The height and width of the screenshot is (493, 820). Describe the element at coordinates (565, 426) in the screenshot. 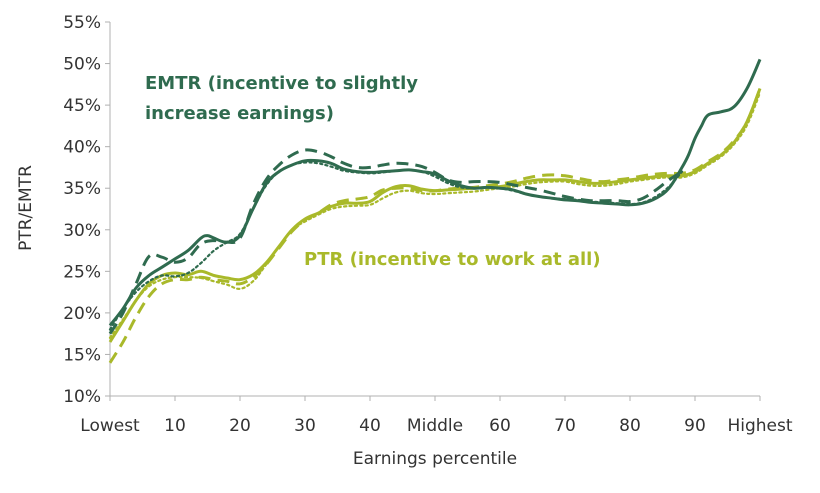

I see `x-tick-label: 70` at that location.